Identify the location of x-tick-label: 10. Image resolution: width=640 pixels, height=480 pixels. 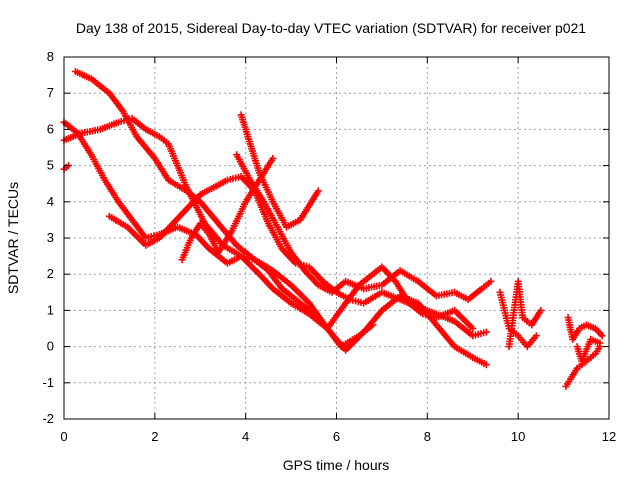
(518, 436).